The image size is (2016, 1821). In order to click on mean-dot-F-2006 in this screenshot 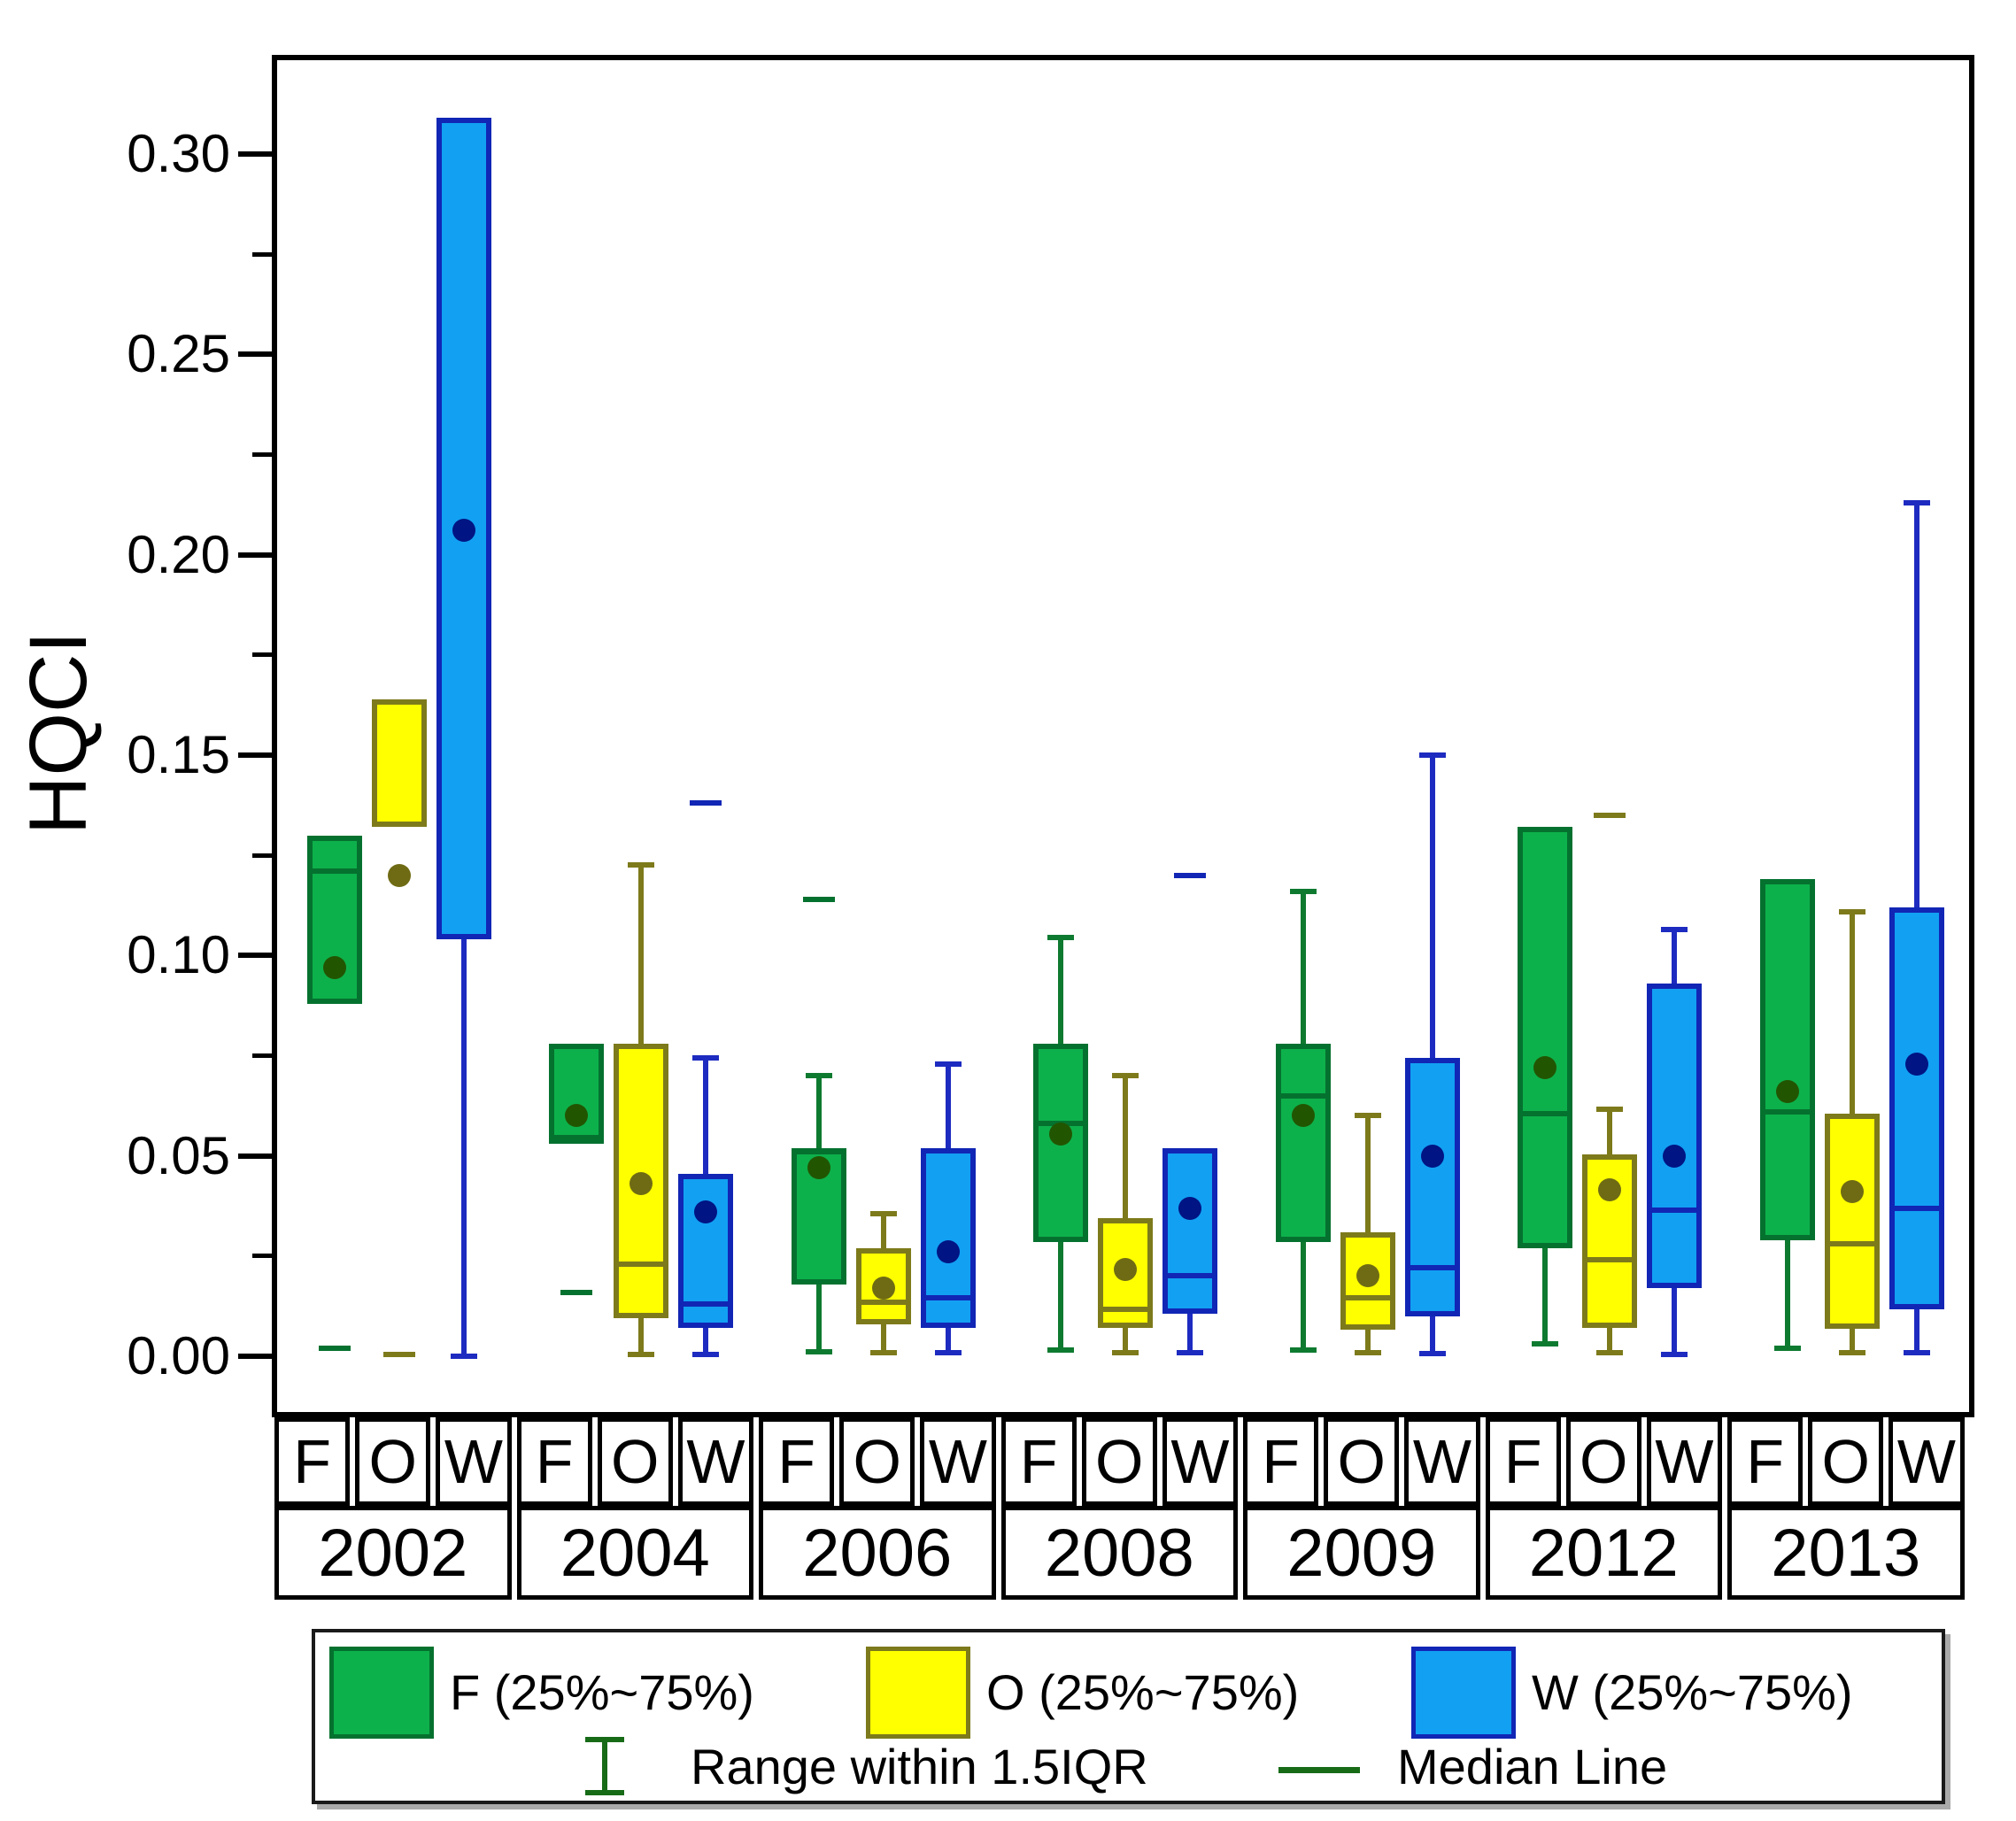, I will do `click(818, 1168)`.